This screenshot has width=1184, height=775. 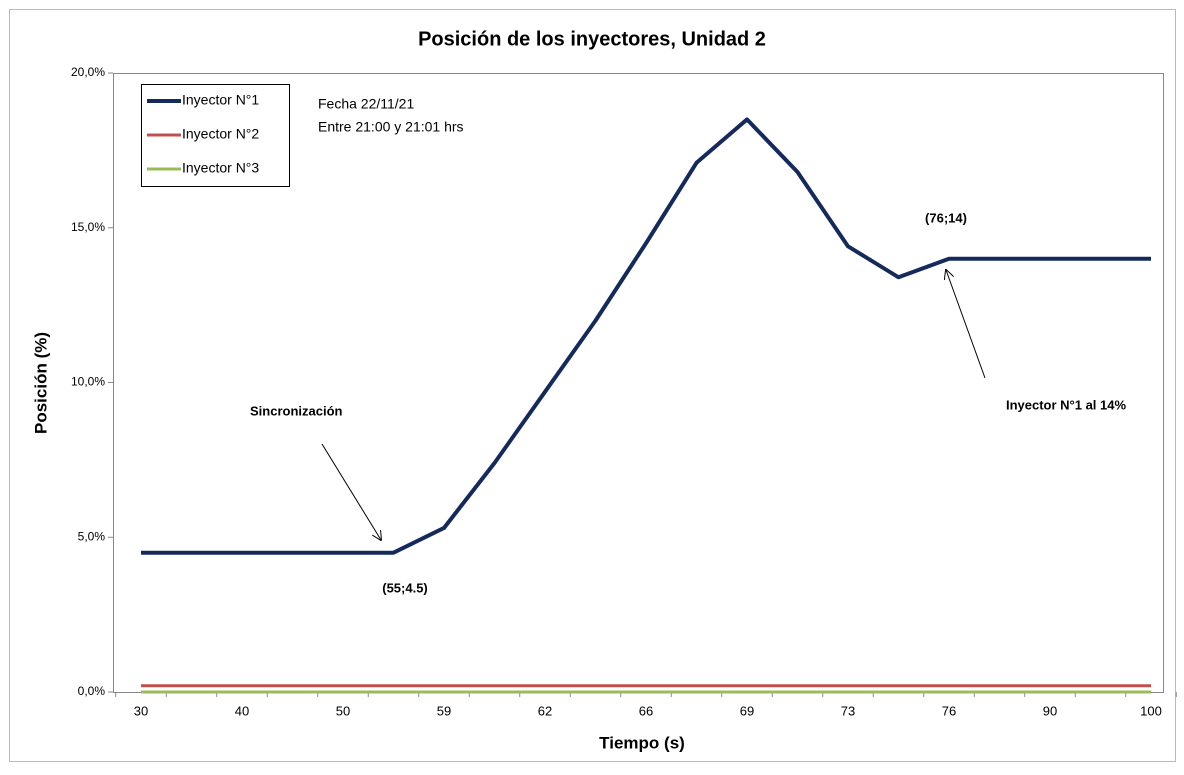 What do you see at coordinates (444, 710) in the screenshot?
I see `x-tick-label: 59` at bounding box center [444, 710].